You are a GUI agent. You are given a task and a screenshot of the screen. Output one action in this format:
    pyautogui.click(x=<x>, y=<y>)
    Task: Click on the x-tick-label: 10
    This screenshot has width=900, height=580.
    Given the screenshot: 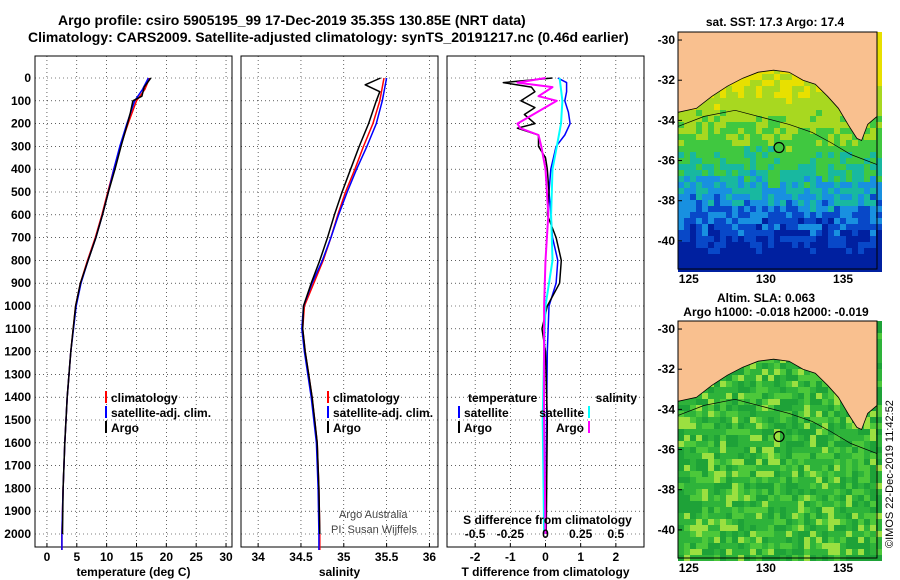 What is the action you would take?
    pyautogui.click(x=107, y=557)
    